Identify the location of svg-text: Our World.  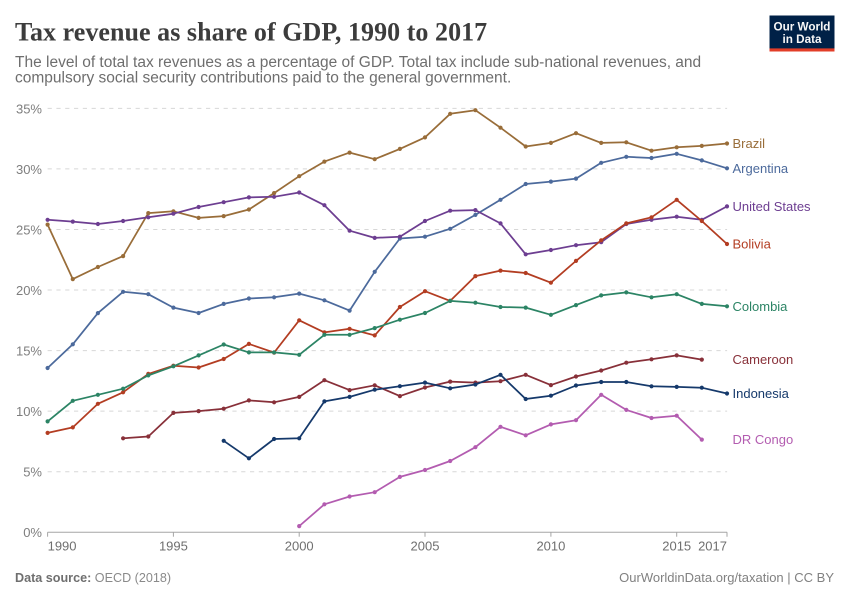
(802, 26).